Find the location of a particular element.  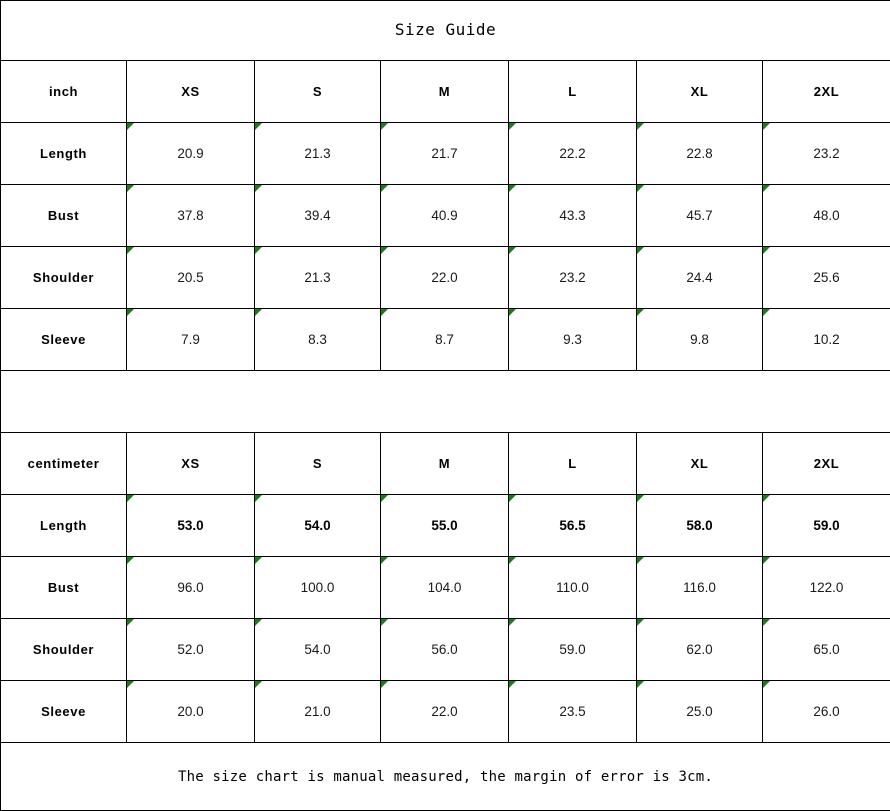

unit-header-cell: inch is located at coordinates (64, 92).